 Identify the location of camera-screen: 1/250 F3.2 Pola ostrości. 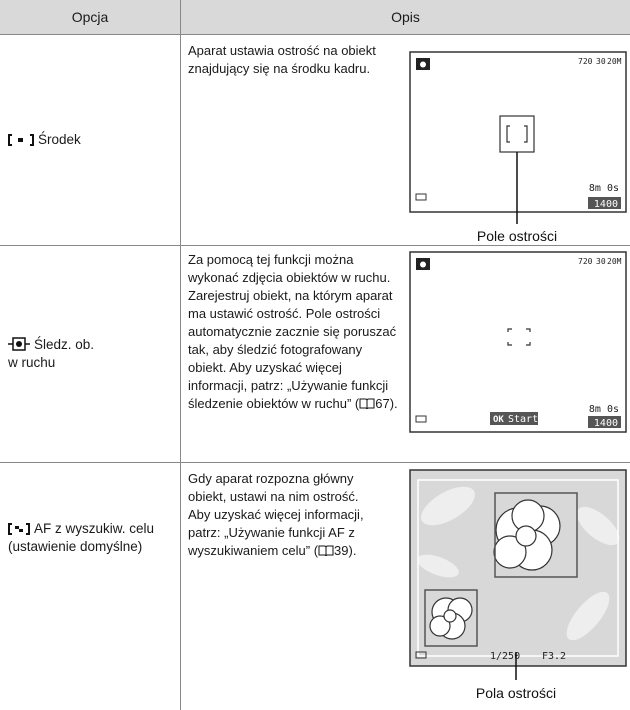
(518, 585).